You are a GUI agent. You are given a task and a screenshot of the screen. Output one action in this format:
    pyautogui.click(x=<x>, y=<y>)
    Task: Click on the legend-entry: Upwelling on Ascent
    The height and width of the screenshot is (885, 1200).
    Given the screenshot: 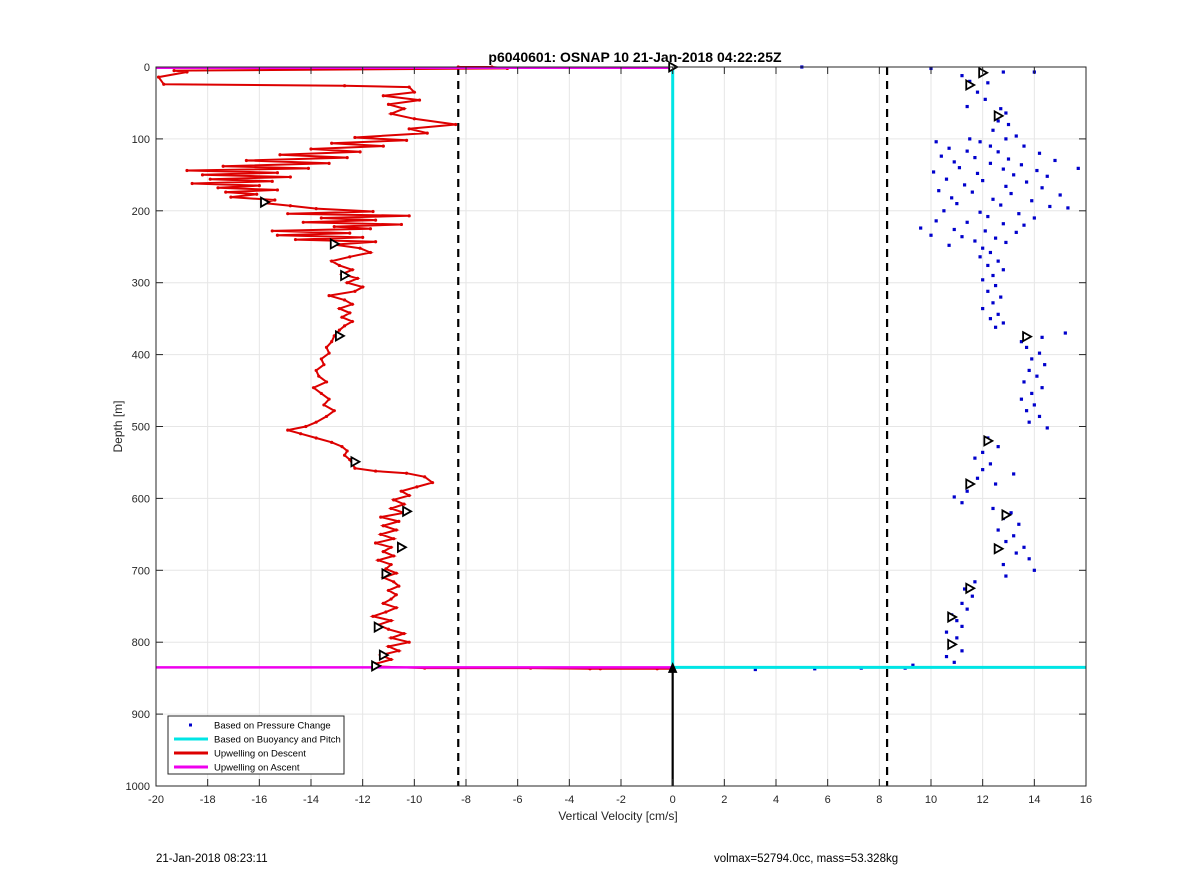 What is the action you would take?
    pyautogui.click(x=237, y=768)
    